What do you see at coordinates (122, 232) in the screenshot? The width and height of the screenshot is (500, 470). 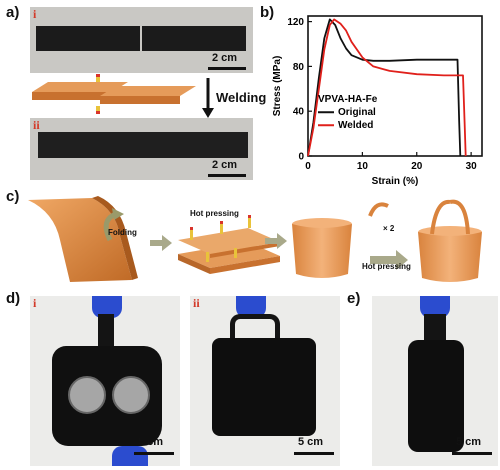 I see `folding-label: Folding` at bounding box center [122, 232].